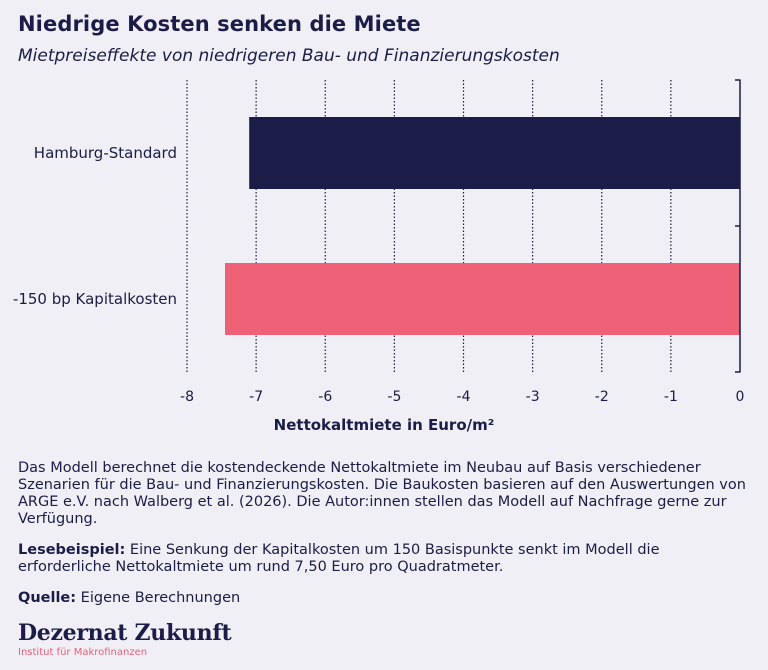 Image resolution: width=768 pixels, height=670 pixels. Describe the element at coordinates (385, 598) in the screenshot. I see `source: Quelle: Eigene Berechnungen` at that location.